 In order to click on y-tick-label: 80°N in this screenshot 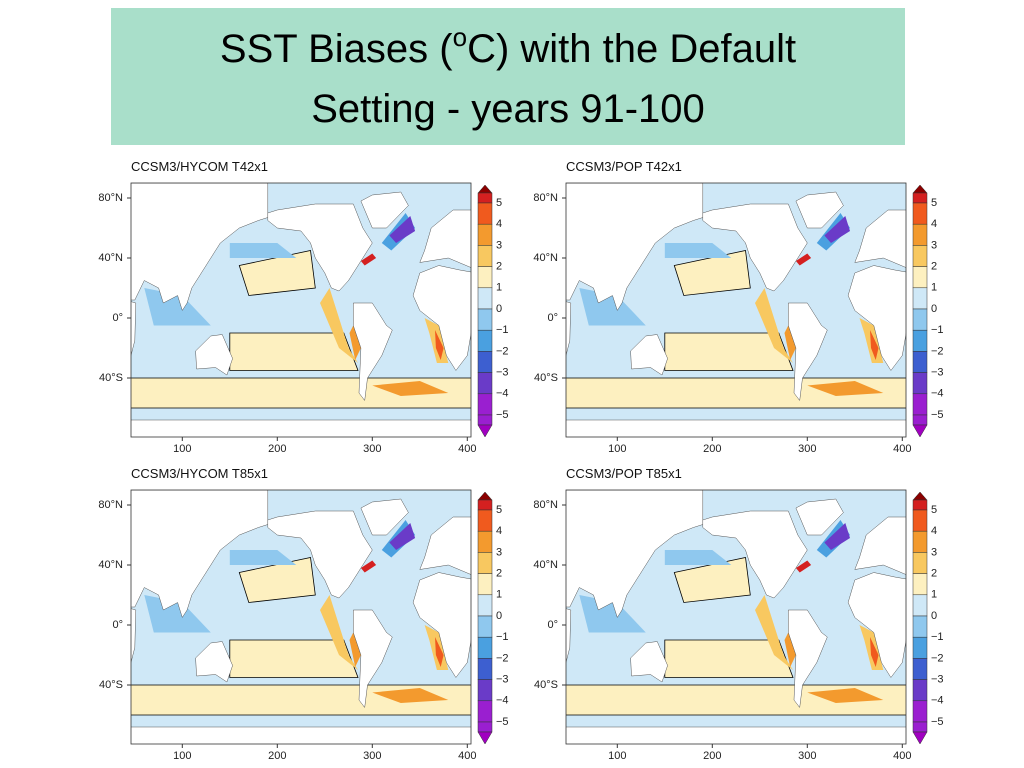, I will do `click(545, 505)`.